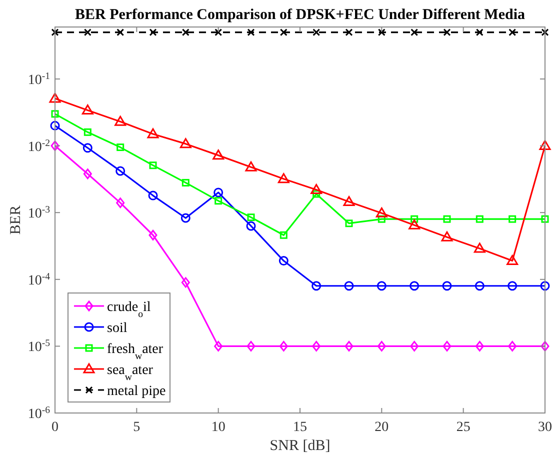 This screenshot has width=552, height=458. Describe the element at coordinates (545, 427) in the screenshot. I see `x-tick-label: 30` at that location.